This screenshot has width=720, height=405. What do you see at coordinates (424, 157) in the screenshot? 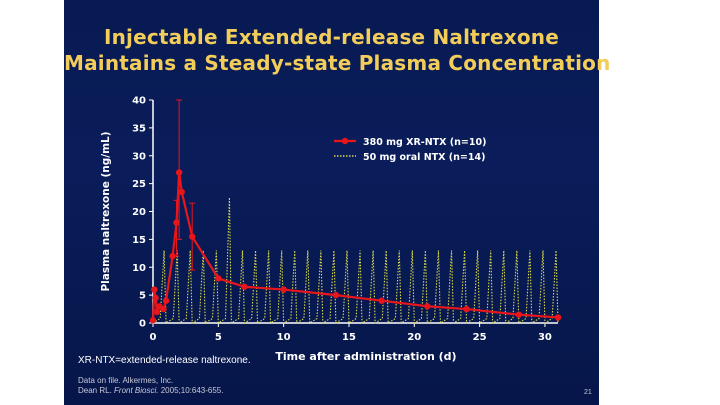
I see `legend-oral-label: 50 mg oral NTX (n=14)` at bounding box center [424, 157].